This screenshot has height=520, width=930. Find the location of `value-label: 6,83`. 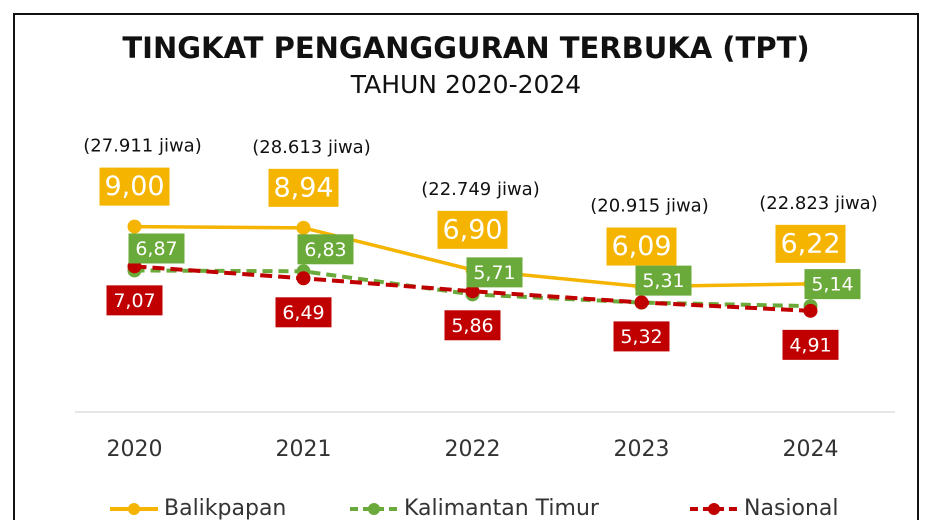

value-label: 6,83 is located at coordinates (325, 250).